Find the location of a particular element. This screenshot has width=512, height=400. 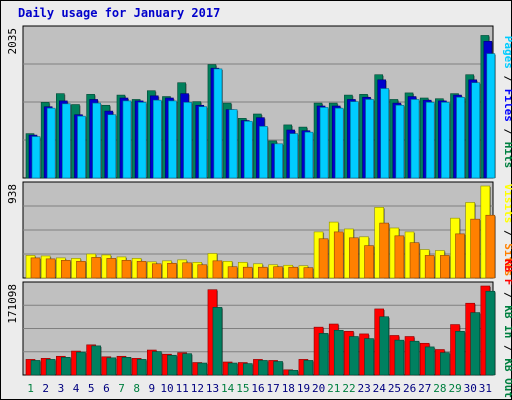

x-tick-label: 27 is located at coordinates (424, 388).